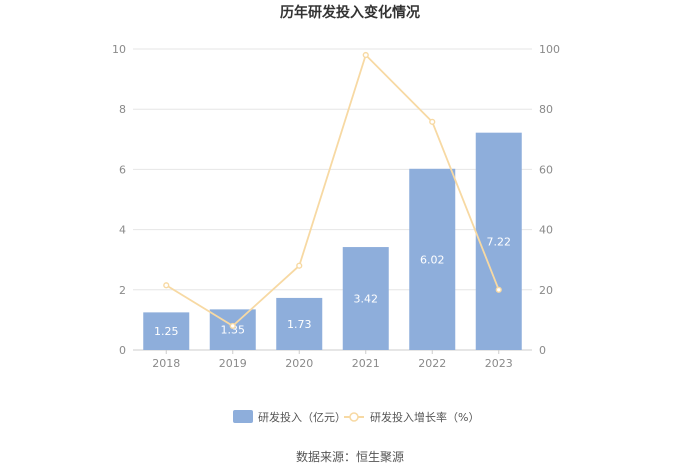  What do you see at coordinates (122, 350) in the screenshot?
I see `left-tick-label: 0` at bounding box center [122, 350].